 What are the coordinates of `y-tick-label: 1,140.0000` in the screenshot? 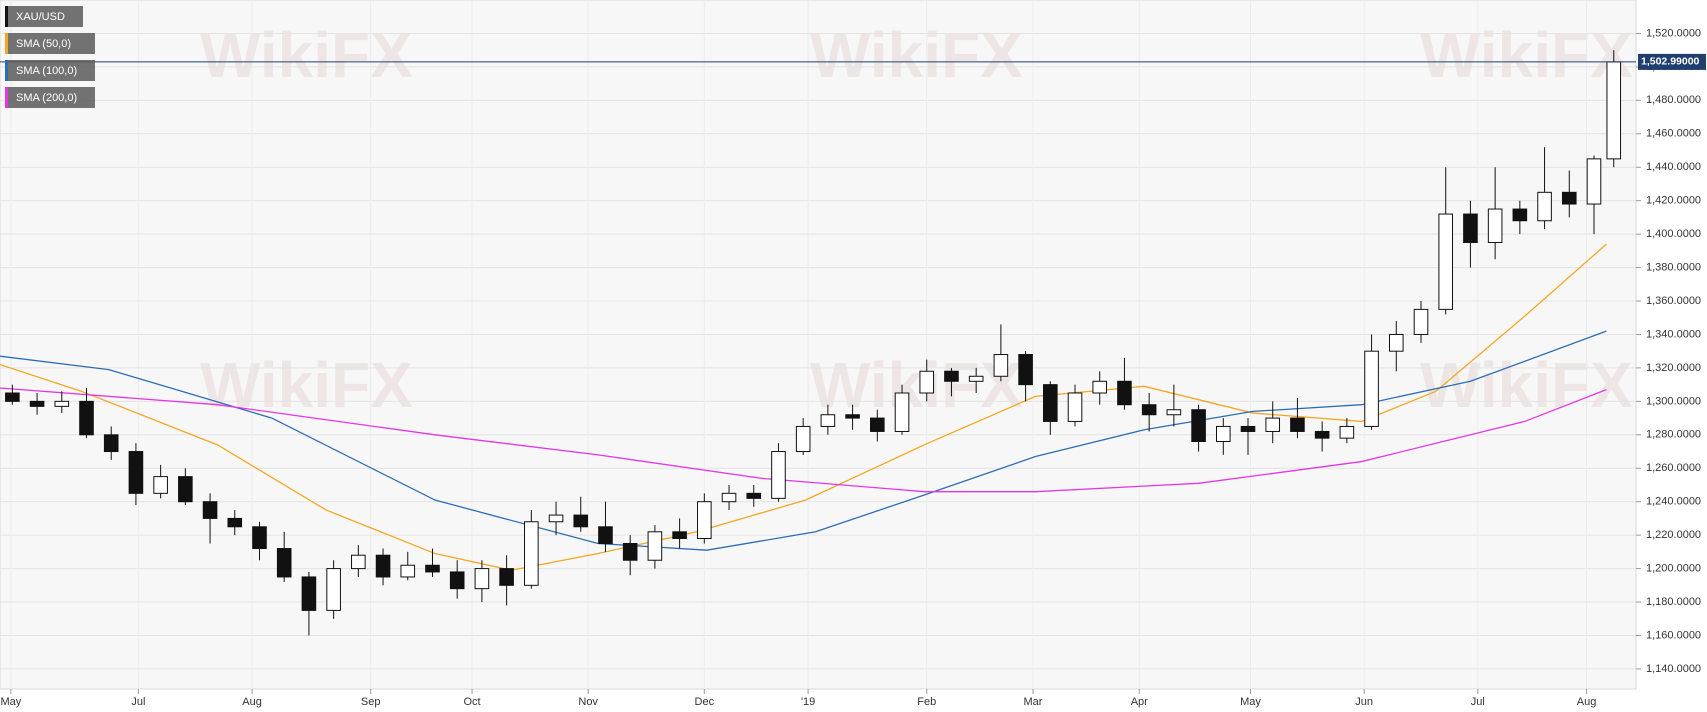 It's located at (1673, 669).